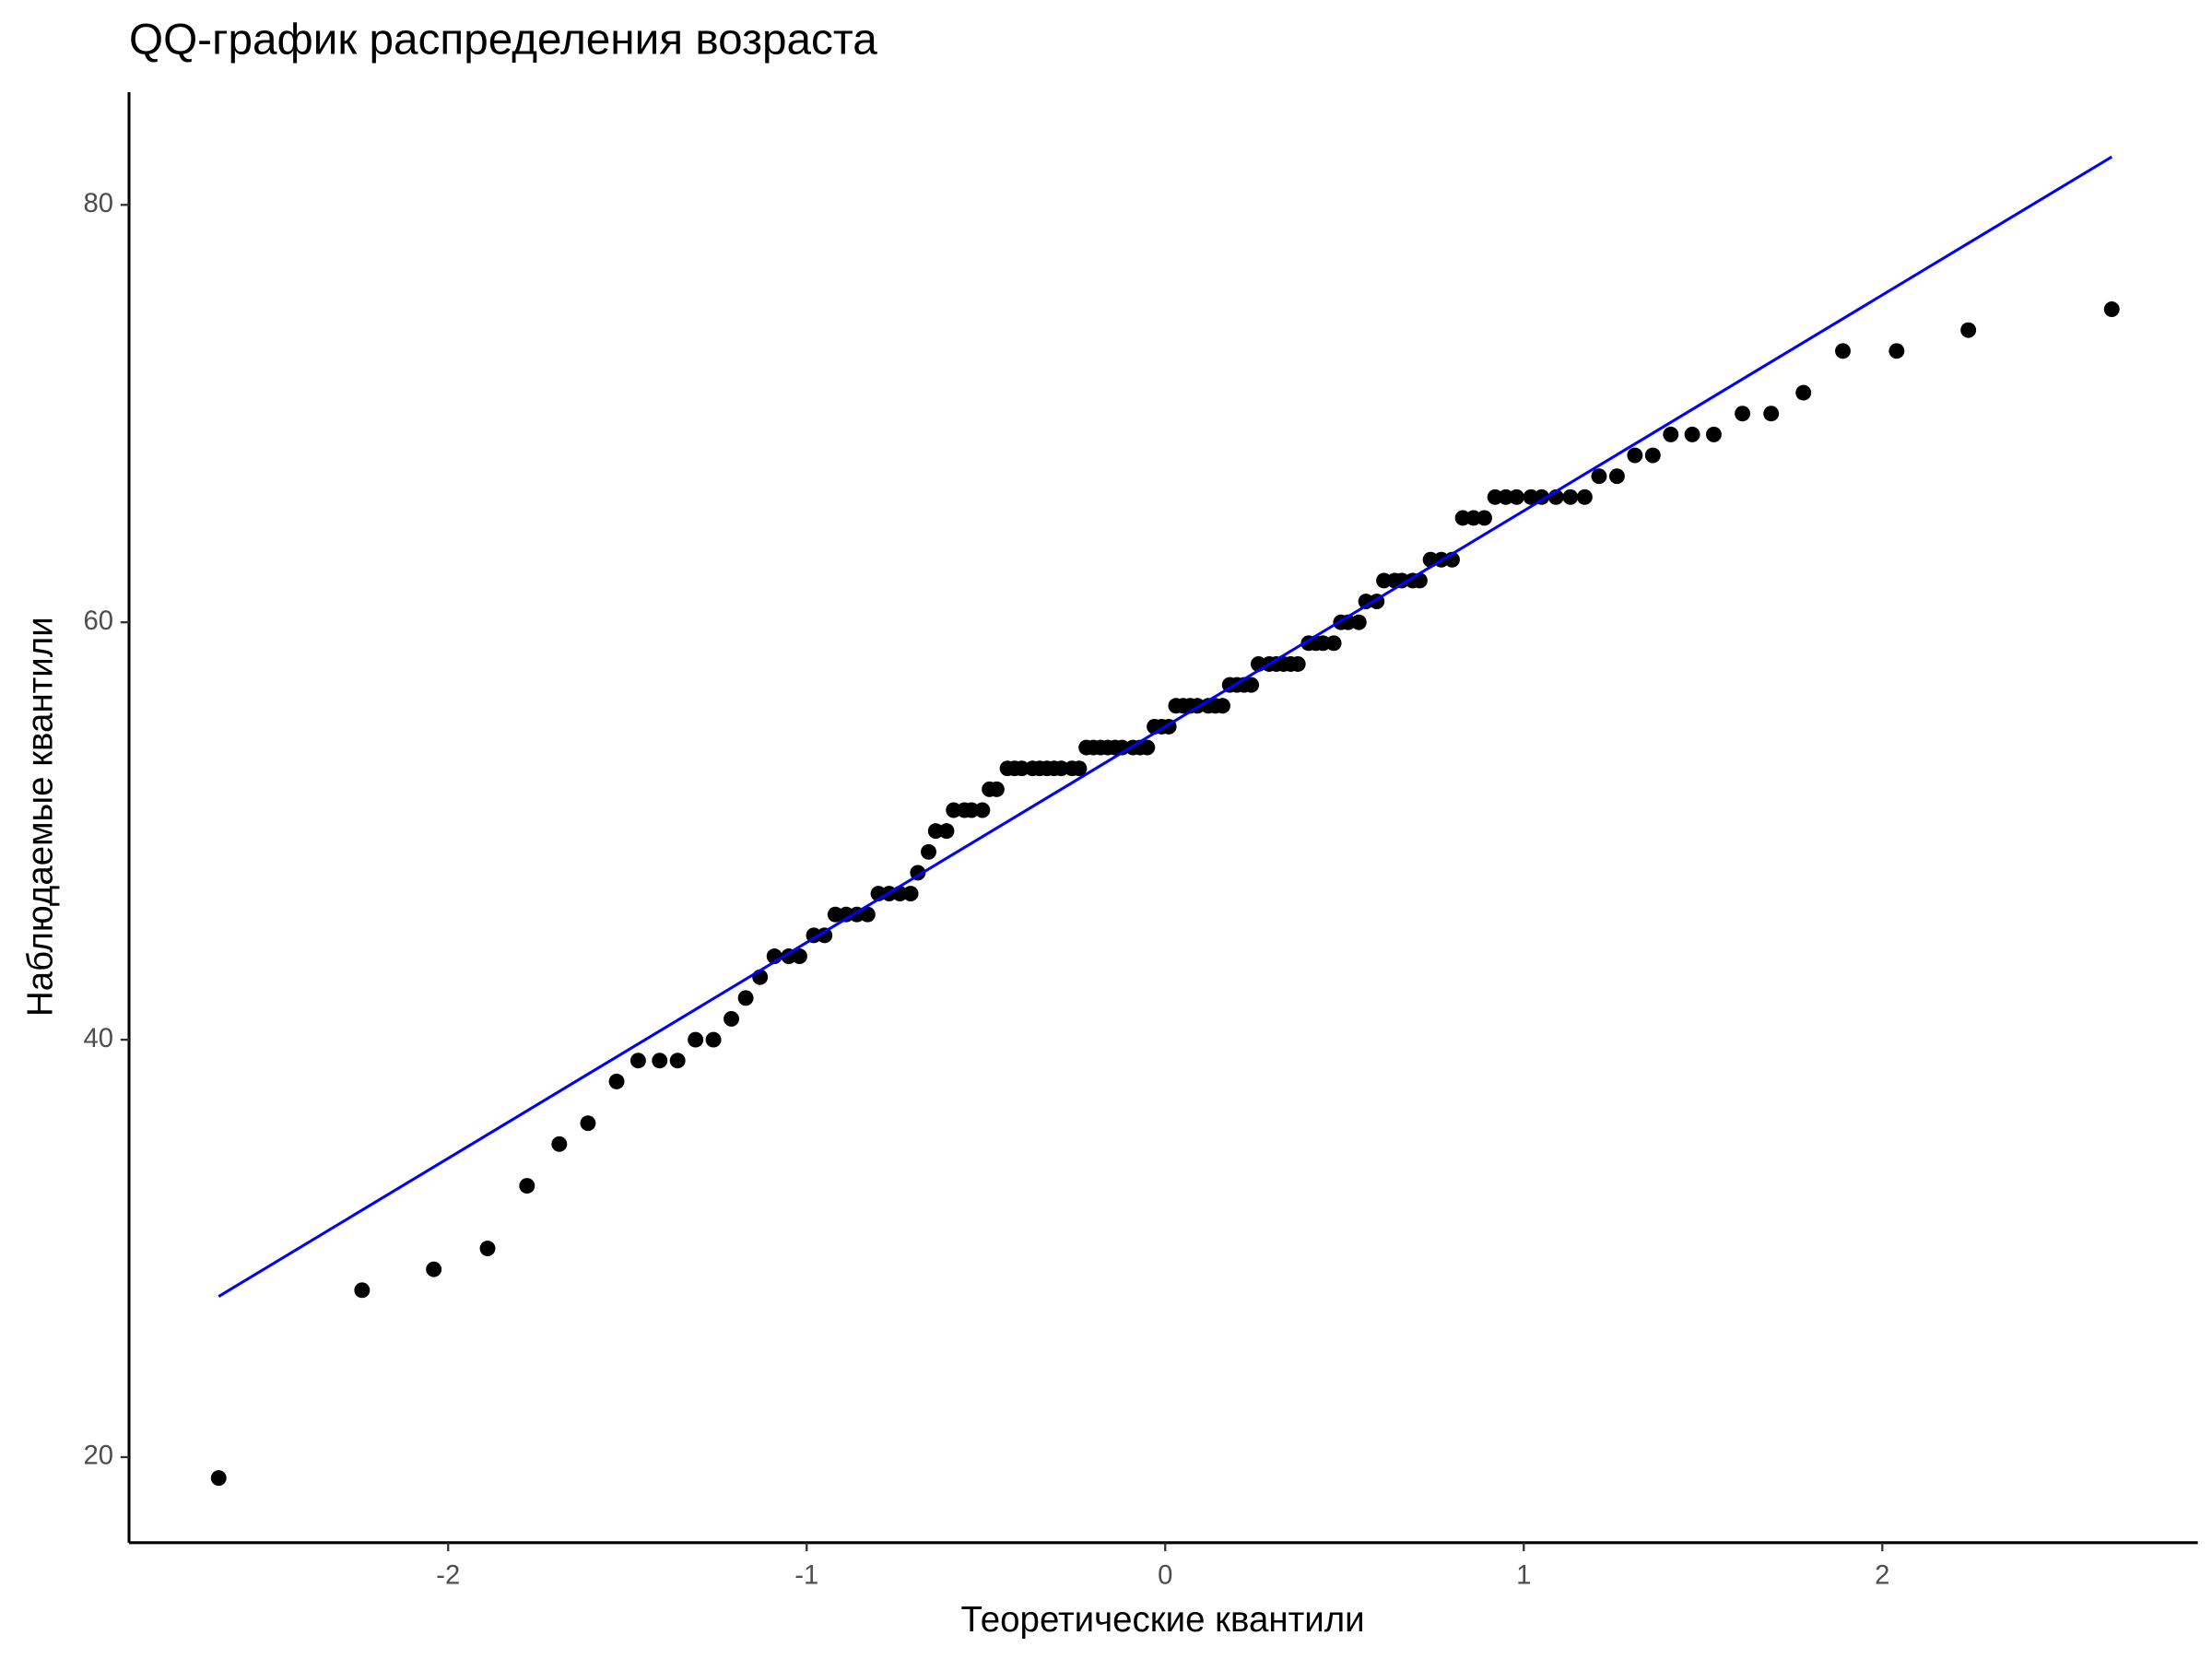  I want to click on x-tick-label: -1, so click(806, 1575).